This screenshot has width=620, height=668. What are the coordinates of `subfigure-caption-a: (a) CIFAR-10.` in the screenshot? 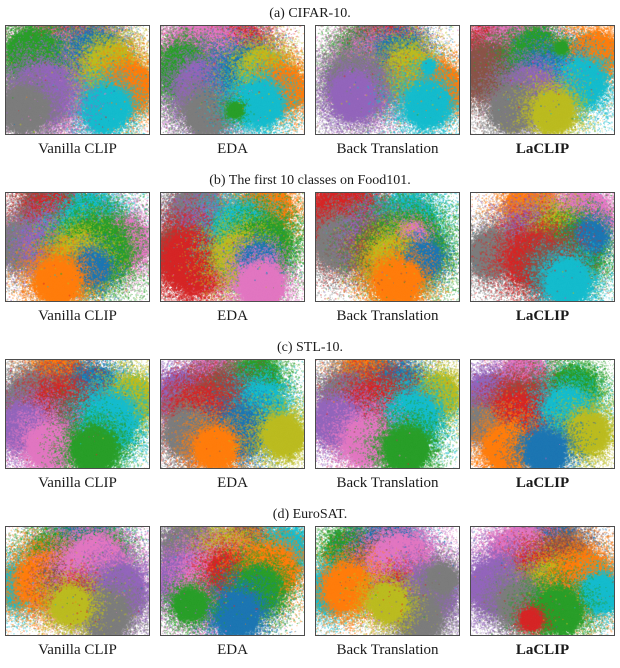 It's located at (310, 13).